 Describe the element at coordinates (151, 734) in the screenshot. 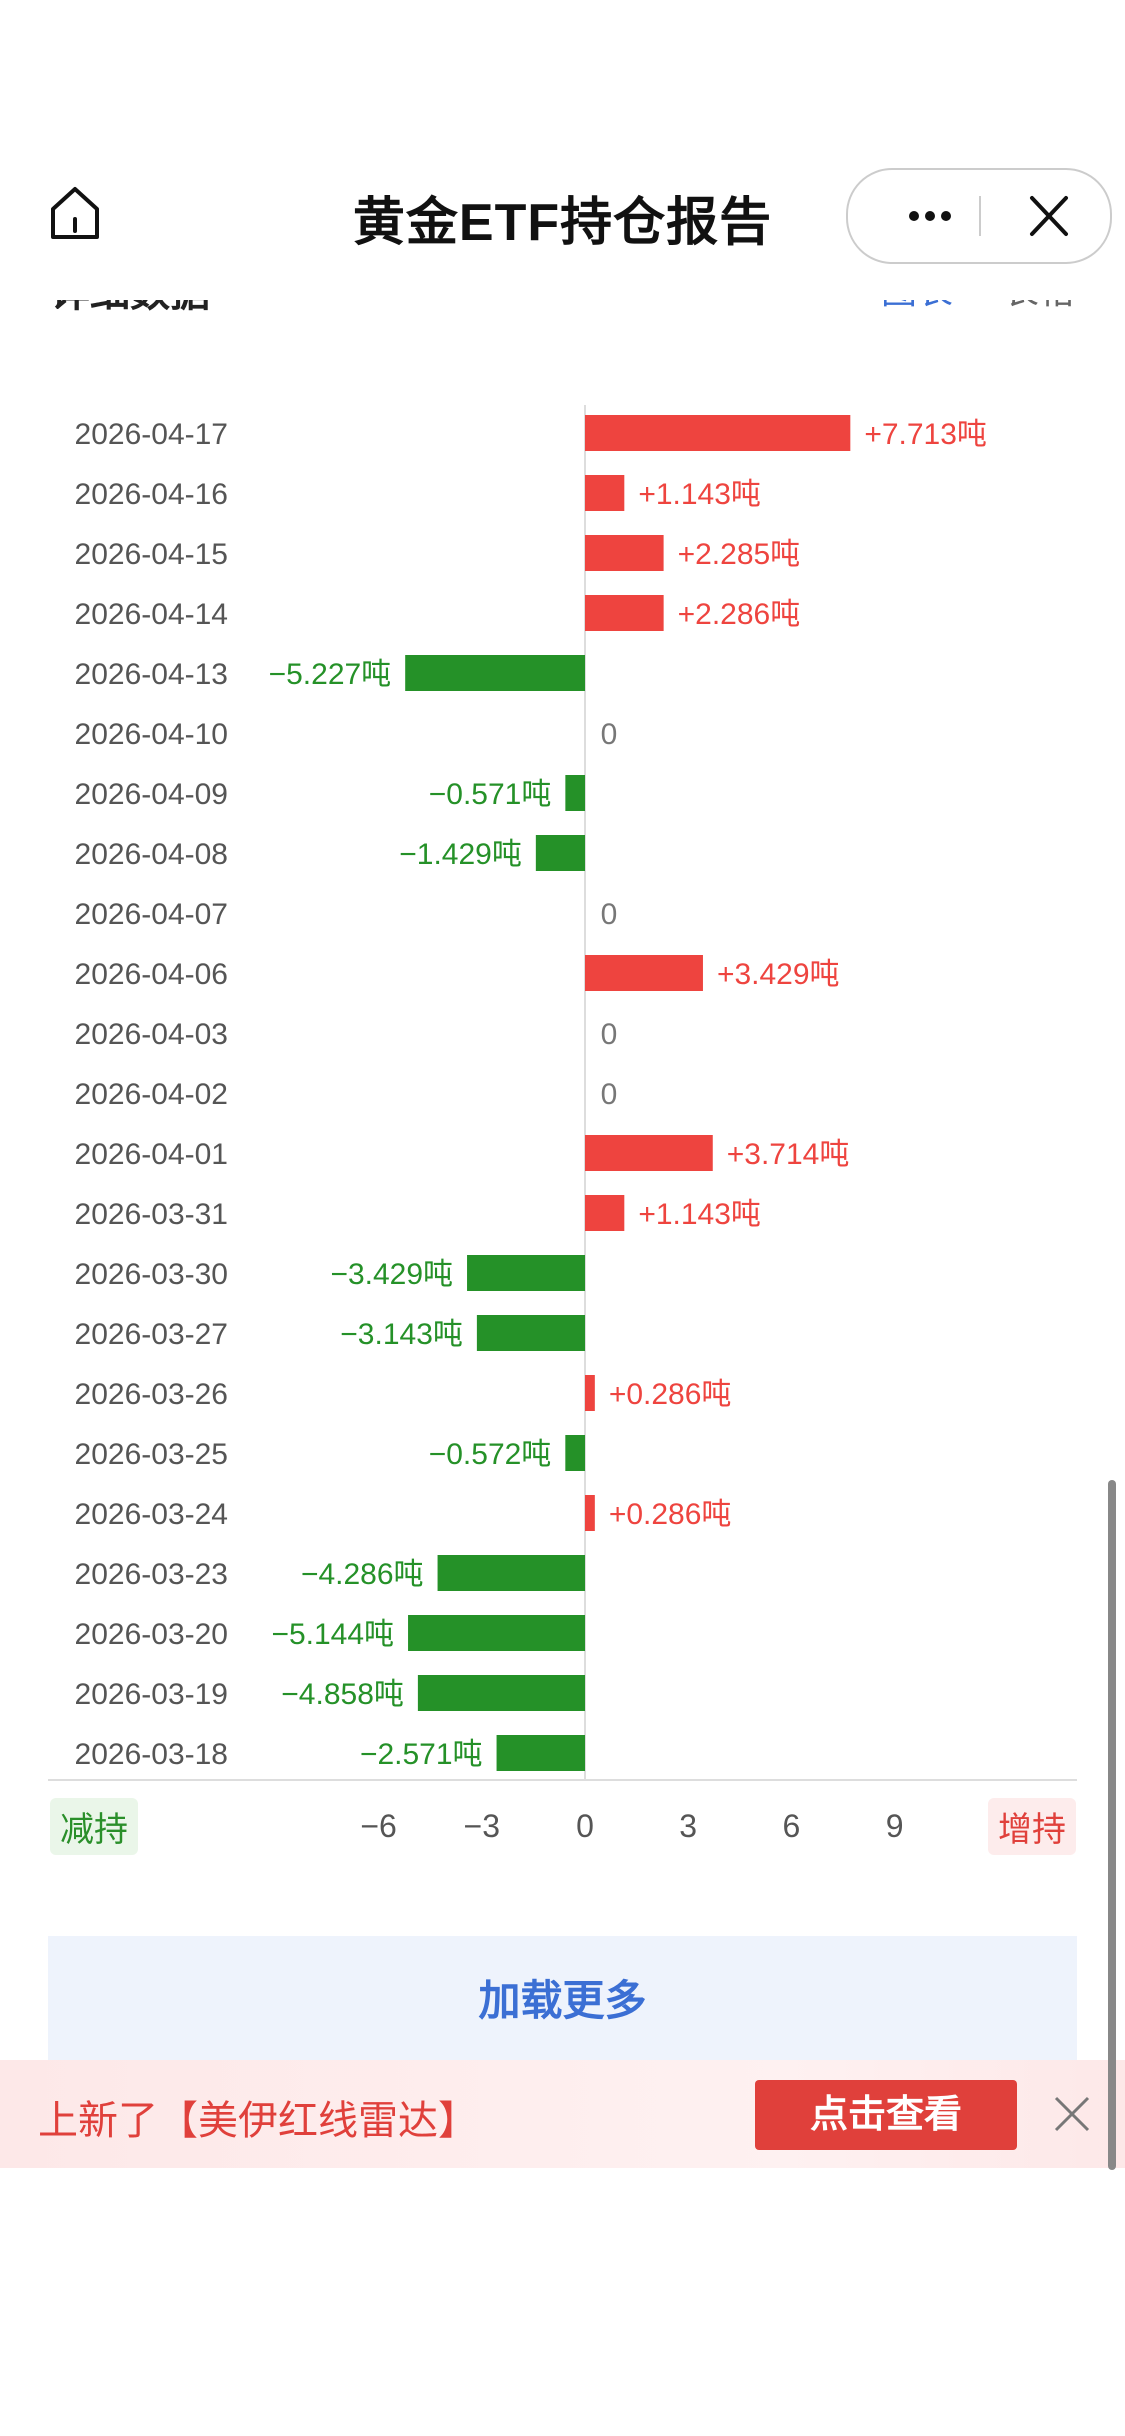

I see `category-label: 2026-04-10` at that location.